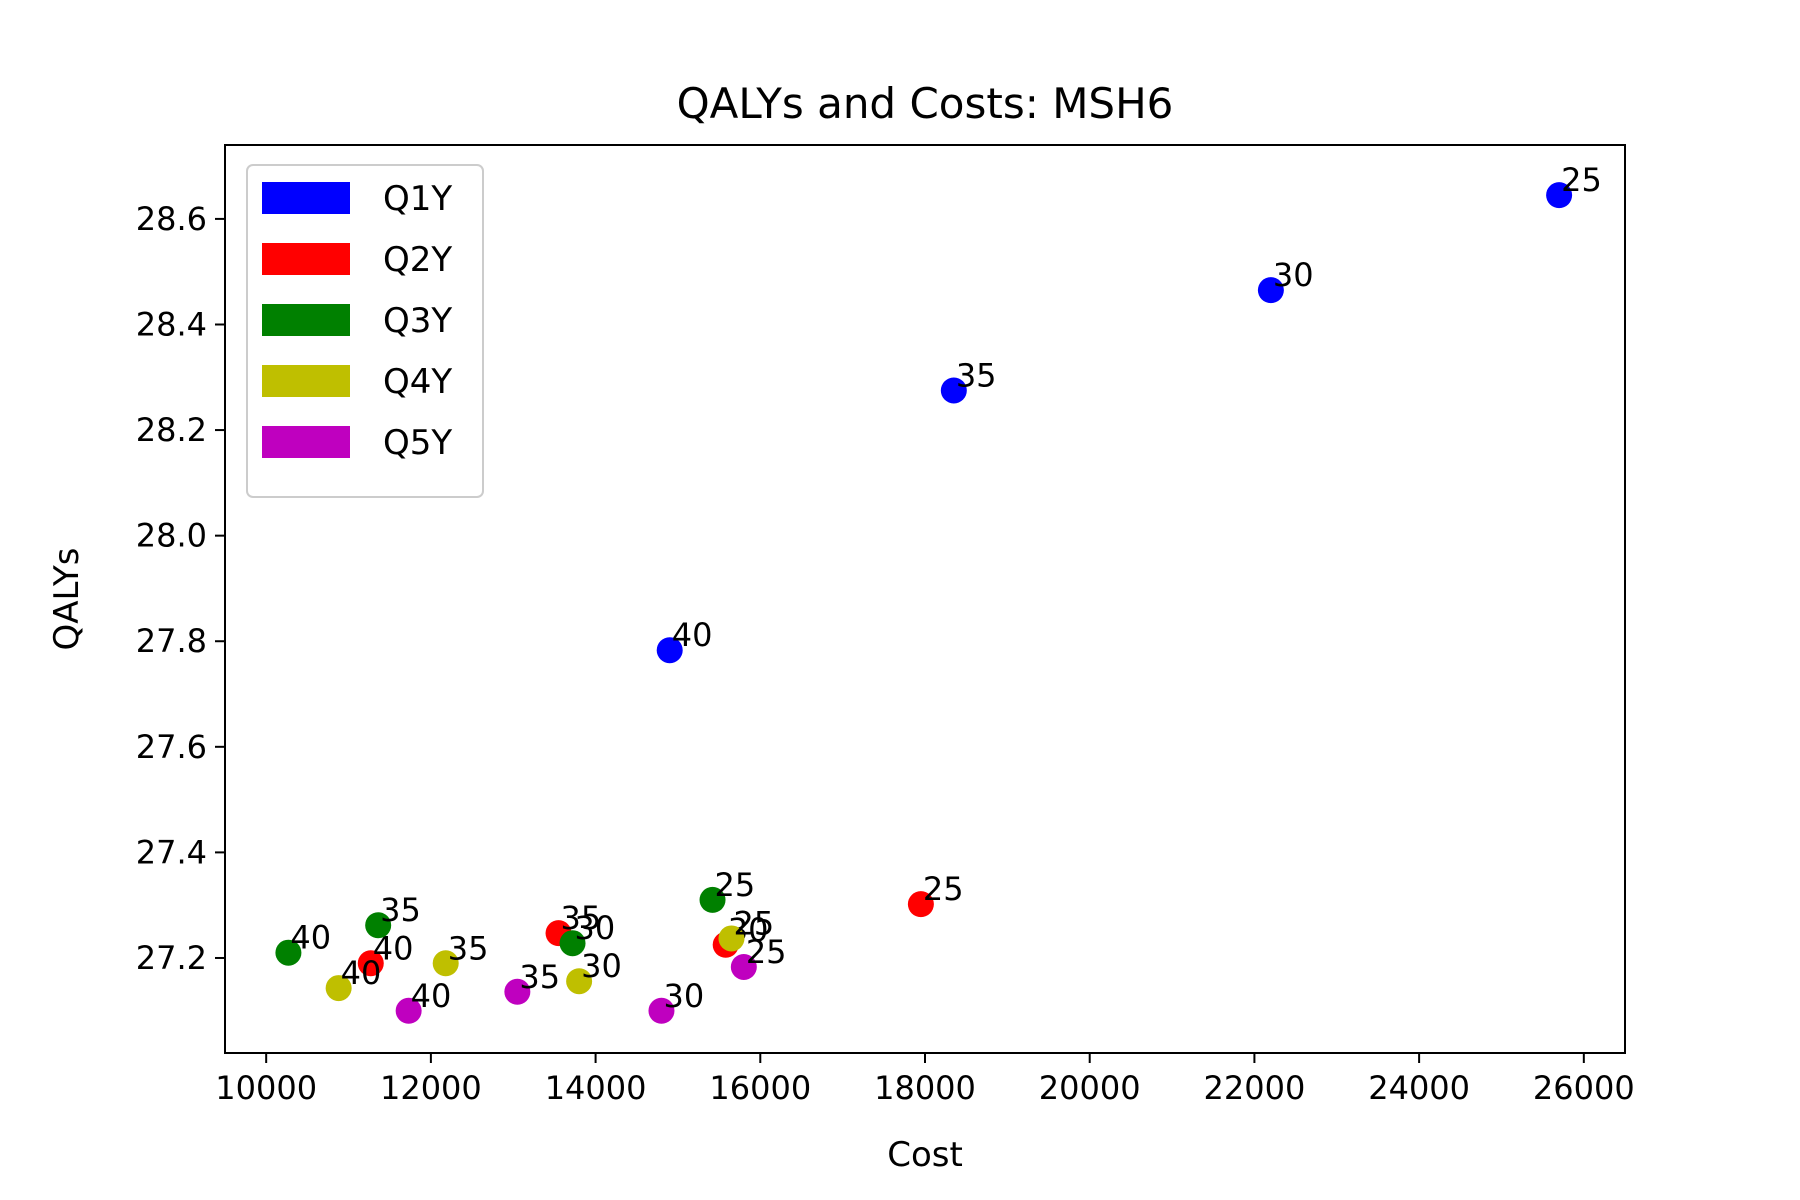 The image size is (1800, 1200). What do you see at coordinates (180, 588) in the screenshot?
I see `y-axis: 27.2 27.4 27.6 27.8 28.0 28.2 28.4 28.6` at bounding box center [180, 588].